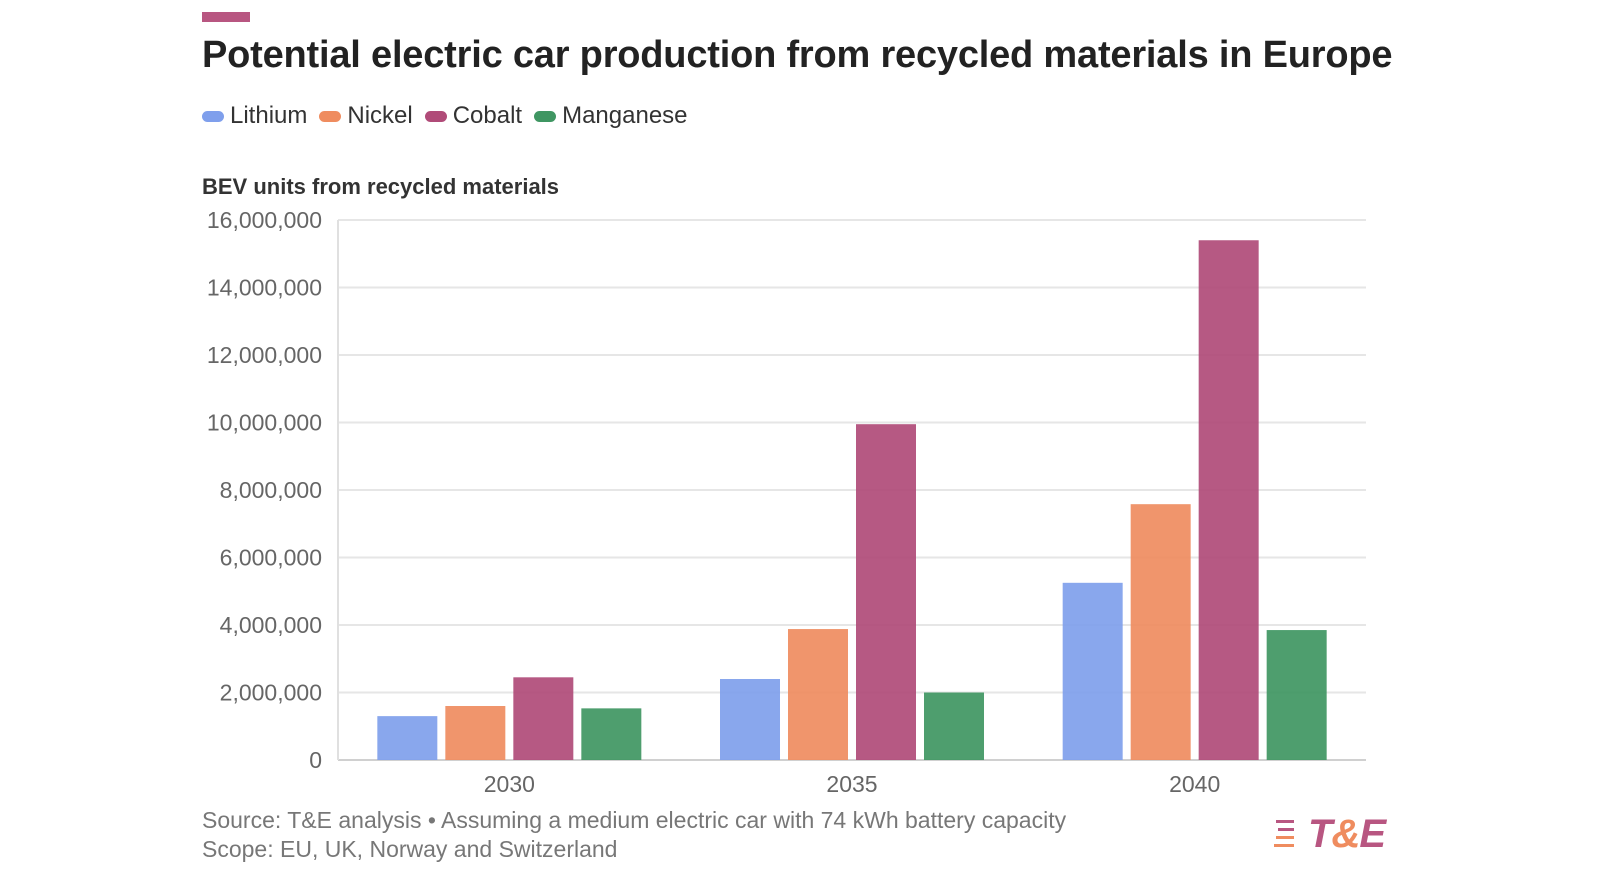 This screenshot has width=1600, height=890. I want to click on y-tick-label: 4,000,000, so click(271, 625).